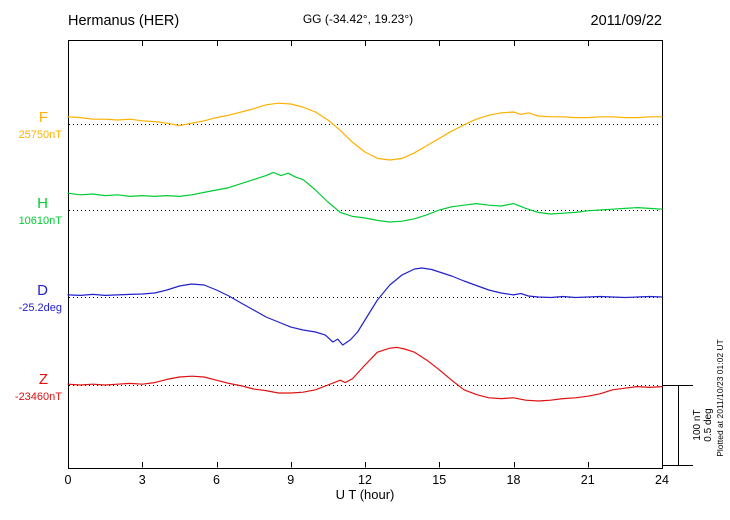  I want to click on x-axis-label: U T (hour), so click(365, 494).